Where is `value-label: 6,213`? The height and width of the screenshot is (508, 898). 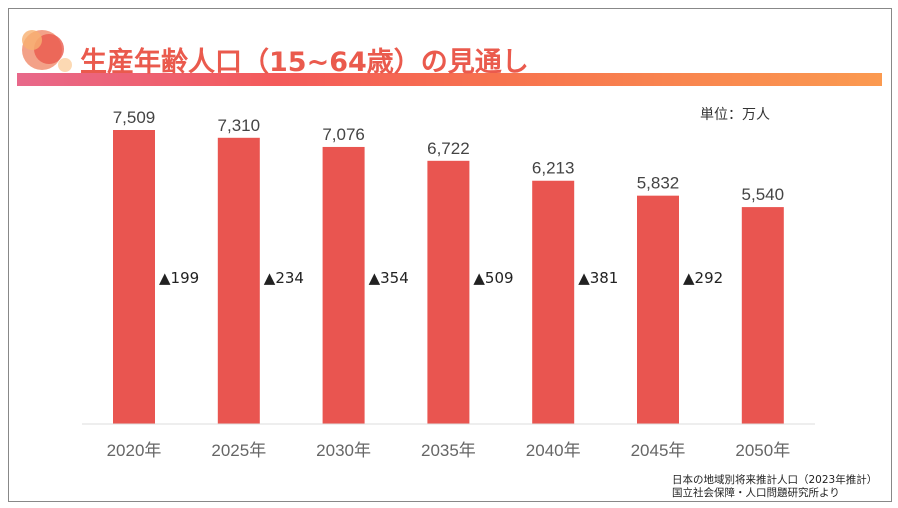 value-label: 6,213 is located at coordinates (553, 168).